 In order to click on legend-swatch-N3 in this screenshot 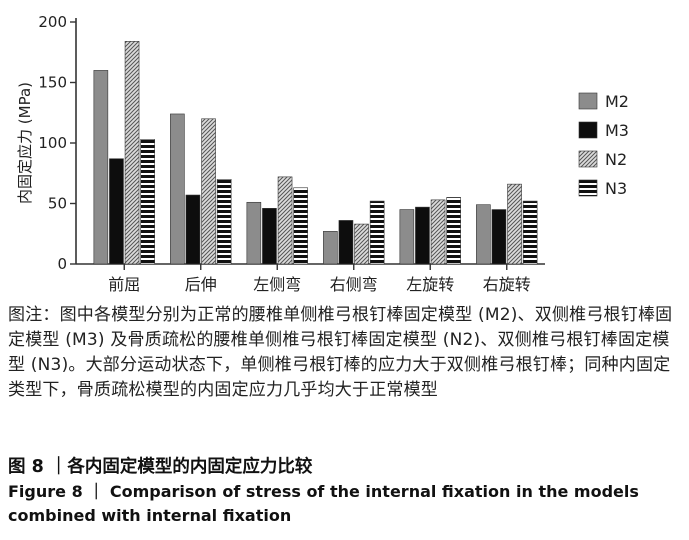, I will do `click(588, 188)`.